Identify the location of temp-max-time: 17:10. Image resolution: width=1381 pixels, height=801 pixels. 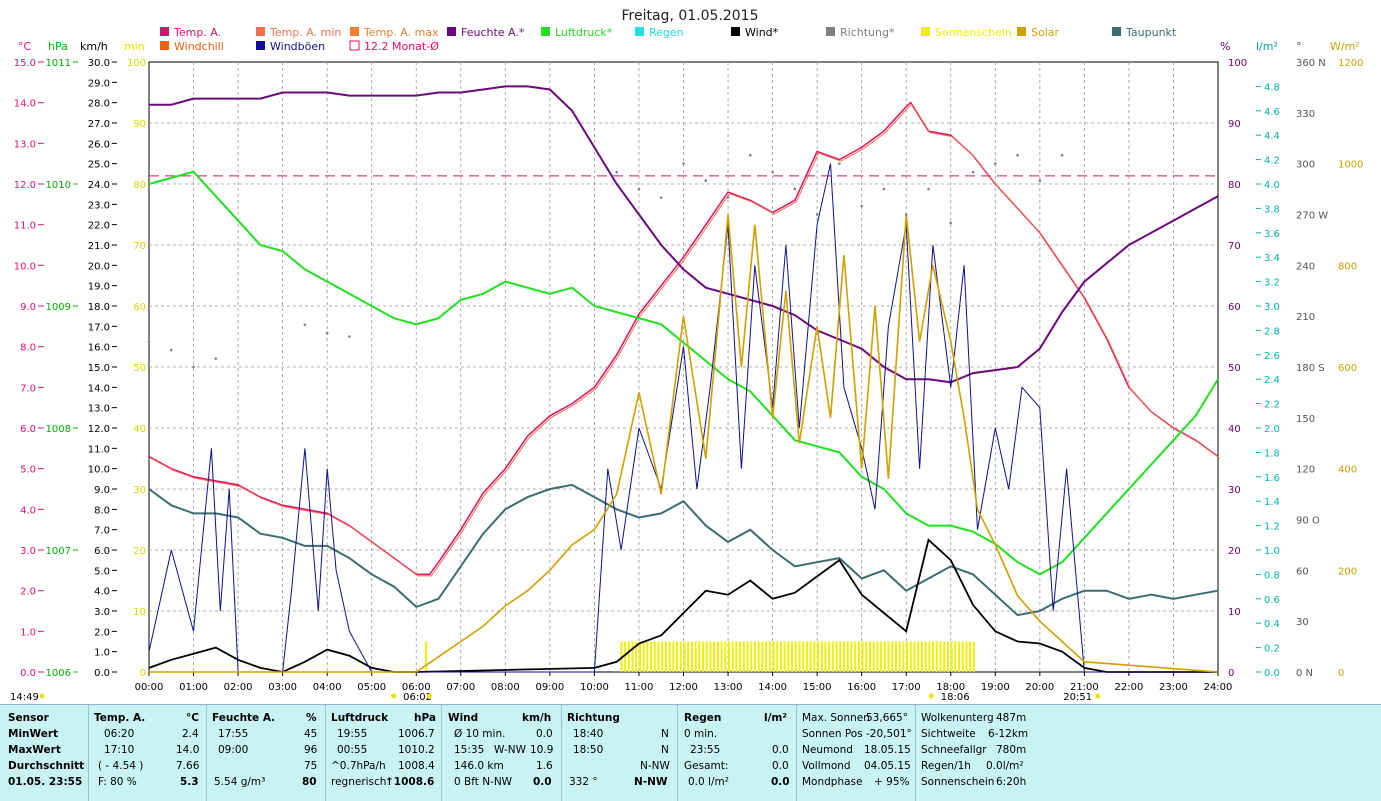
(119, 750).